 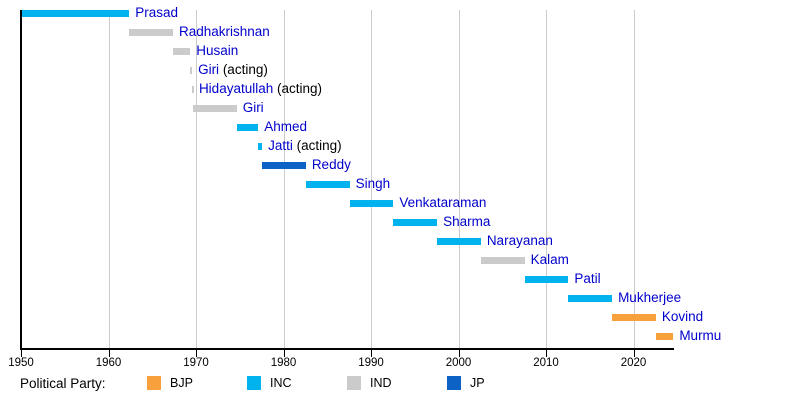 I want to click on term-bar-kovind, so click(x=634, y=317).